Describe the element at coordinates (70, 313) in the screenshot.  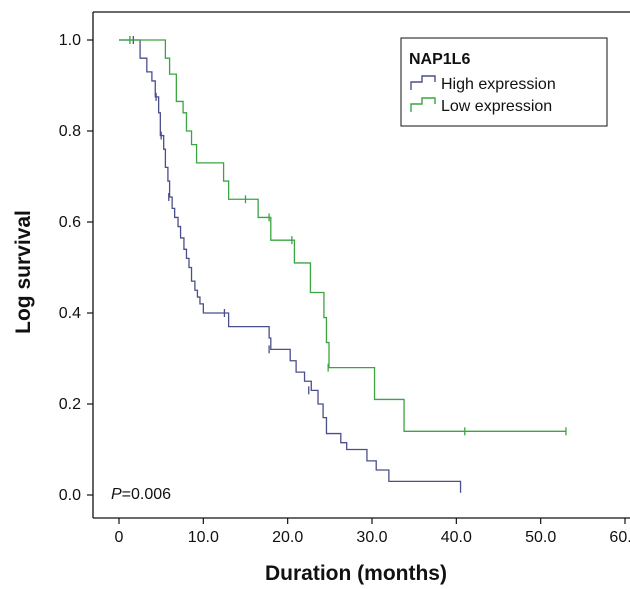
I see `y-tick-label: 0.4` at that location.